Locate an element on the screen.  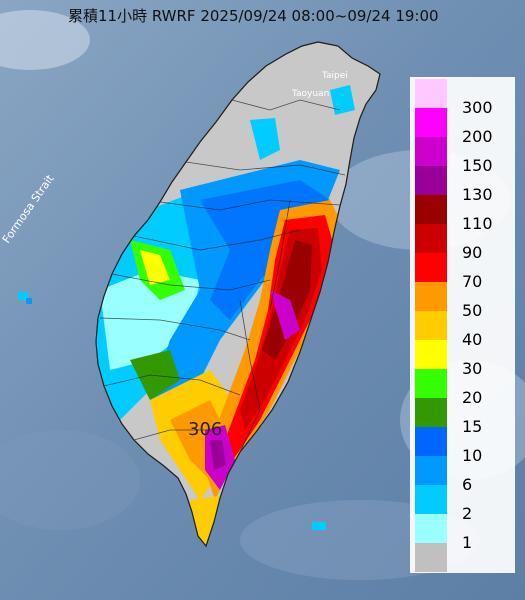
green-island is located at coordinates (319, 526).